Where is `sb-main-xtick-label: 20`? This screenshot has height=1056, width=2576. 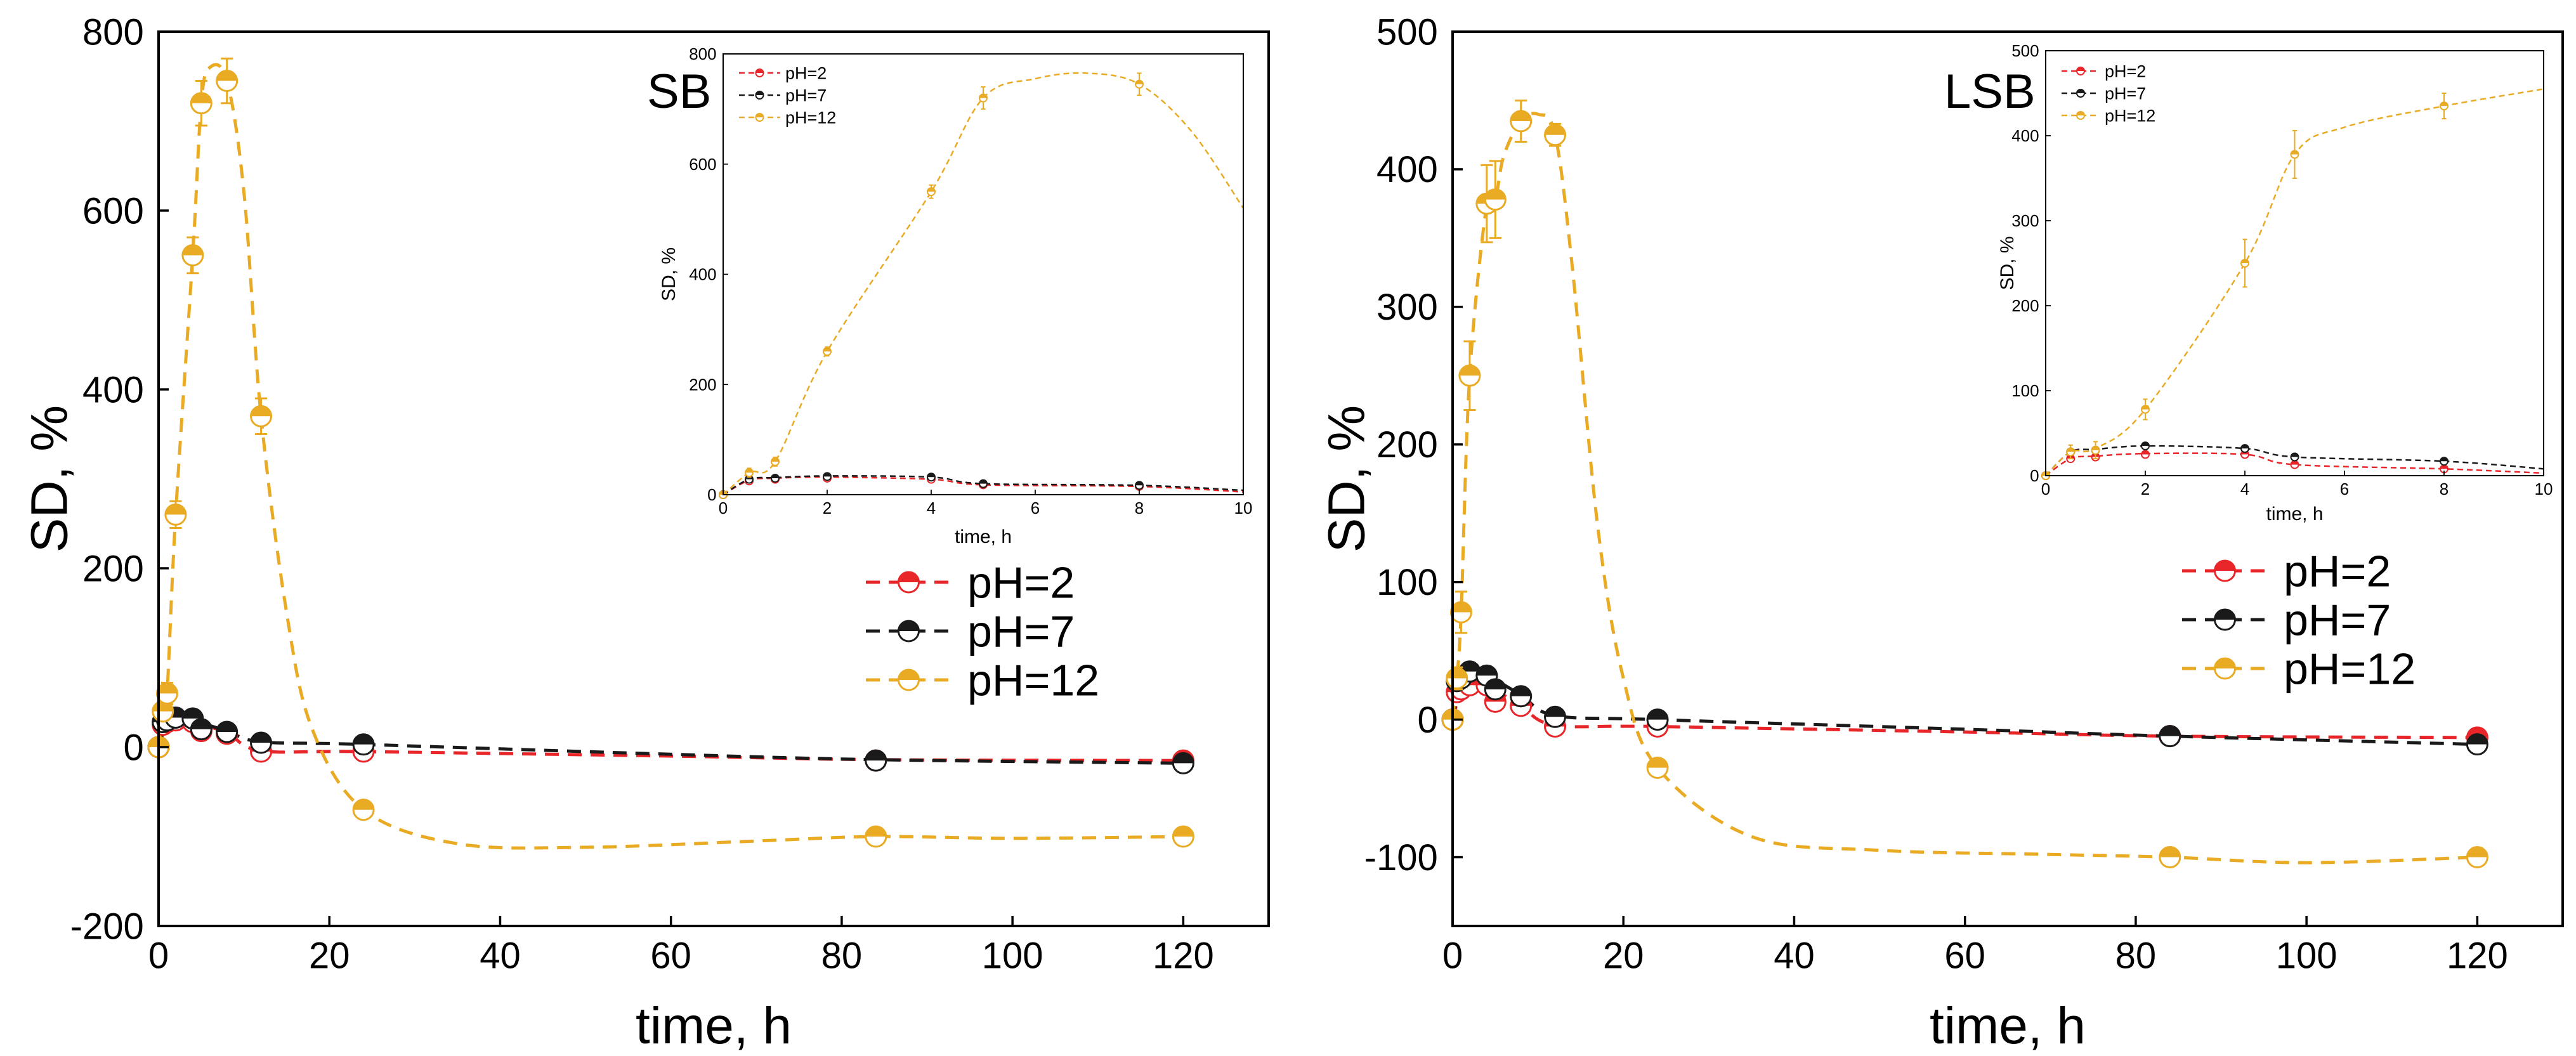 sb-main-xtick-label: 20 is located at coordinates (329, 956).